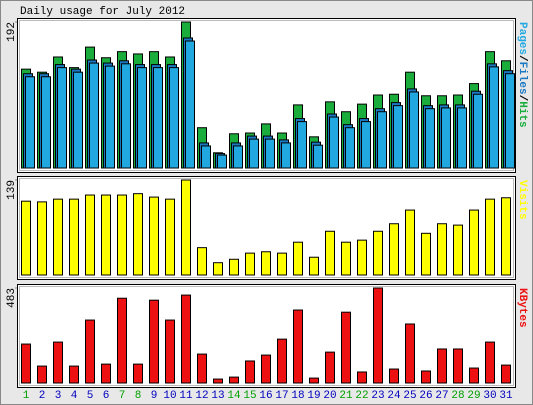  I want to click on legend-entry: KBytes, so click(522, 308).